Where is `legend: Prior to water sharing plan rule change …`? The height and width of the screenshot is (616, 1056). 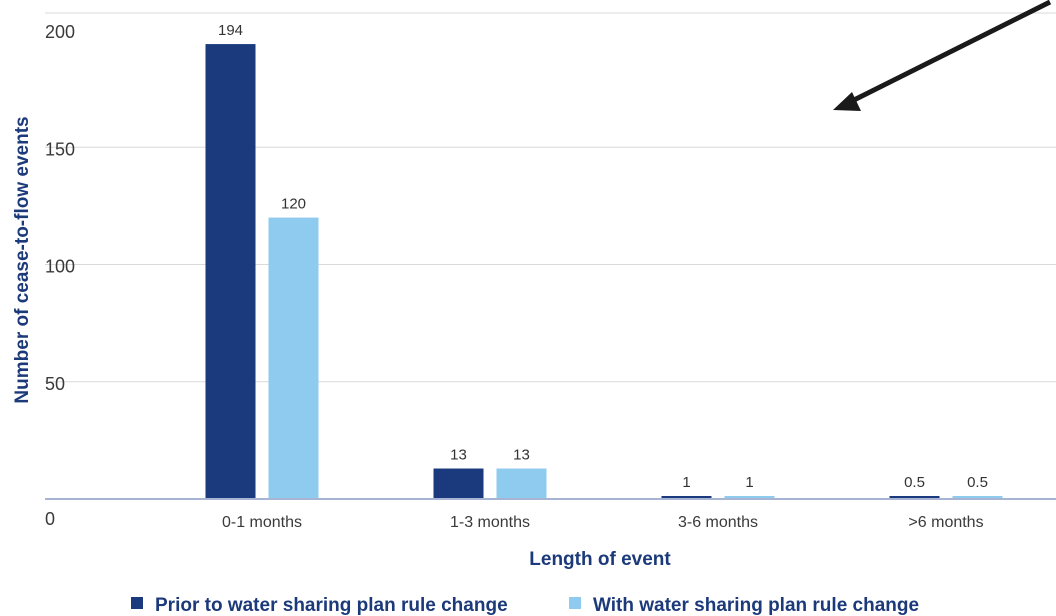
legend: Prior to water sharing plan rule change … is located at coordinates (525, 605).